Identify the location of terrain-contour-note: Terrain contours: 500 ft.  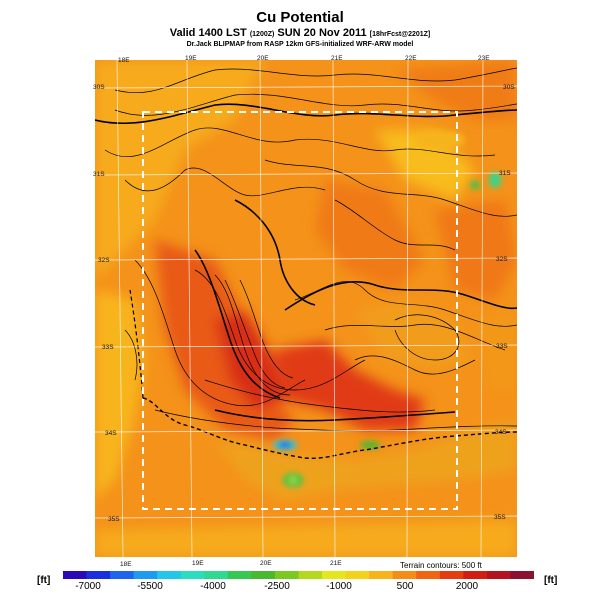
(441, 565).